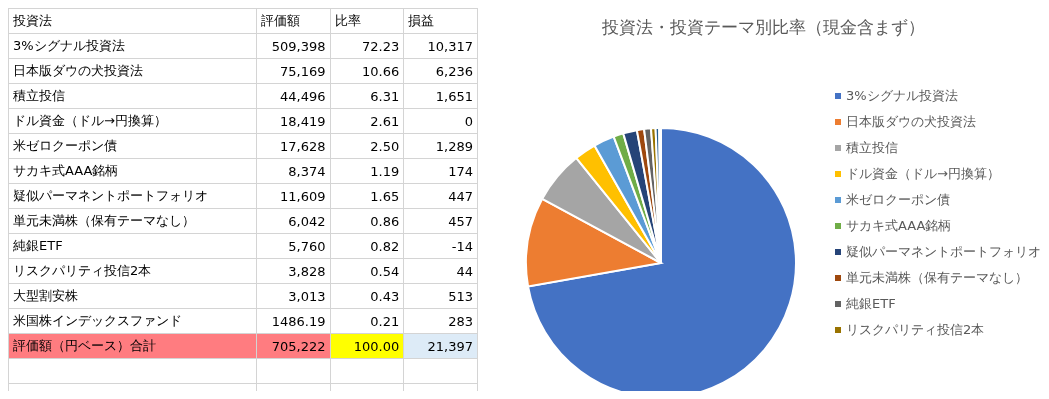 The width and height of the screenshot is (1049, 399). What do you see at coordinates (911, 122) in the screenshot?
I see `legend-label: 日本版ダウの犬投資法` at bounding box center [911, 122].